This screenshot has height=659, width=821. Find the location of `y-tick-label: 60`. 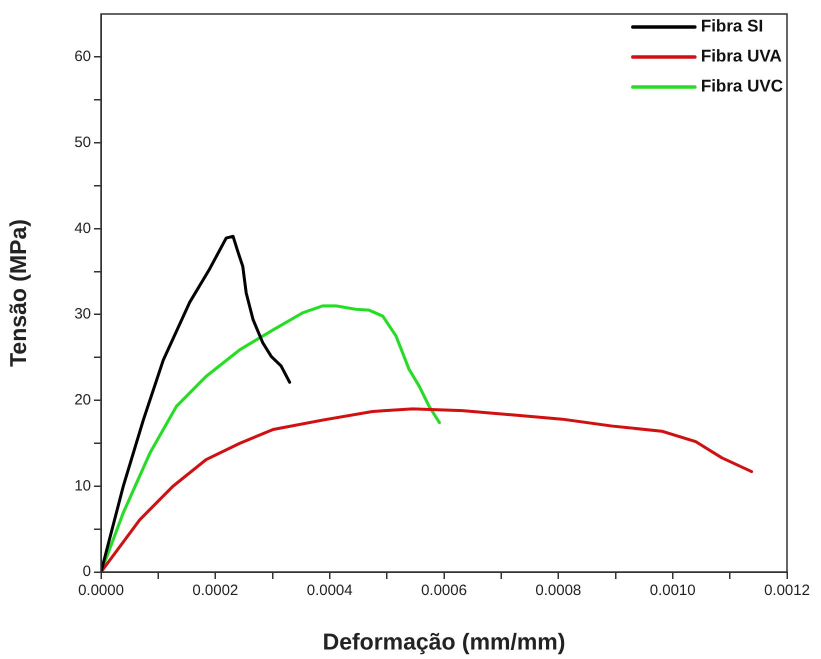

y-tick-label: 60 is located at coordinates (82, 57).